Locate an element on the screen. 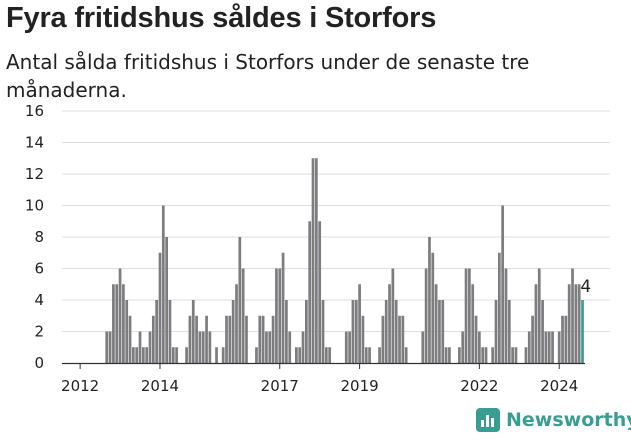 The image size is (631, 439). y-tick-label: 16 is located at coordinates (34, 111).